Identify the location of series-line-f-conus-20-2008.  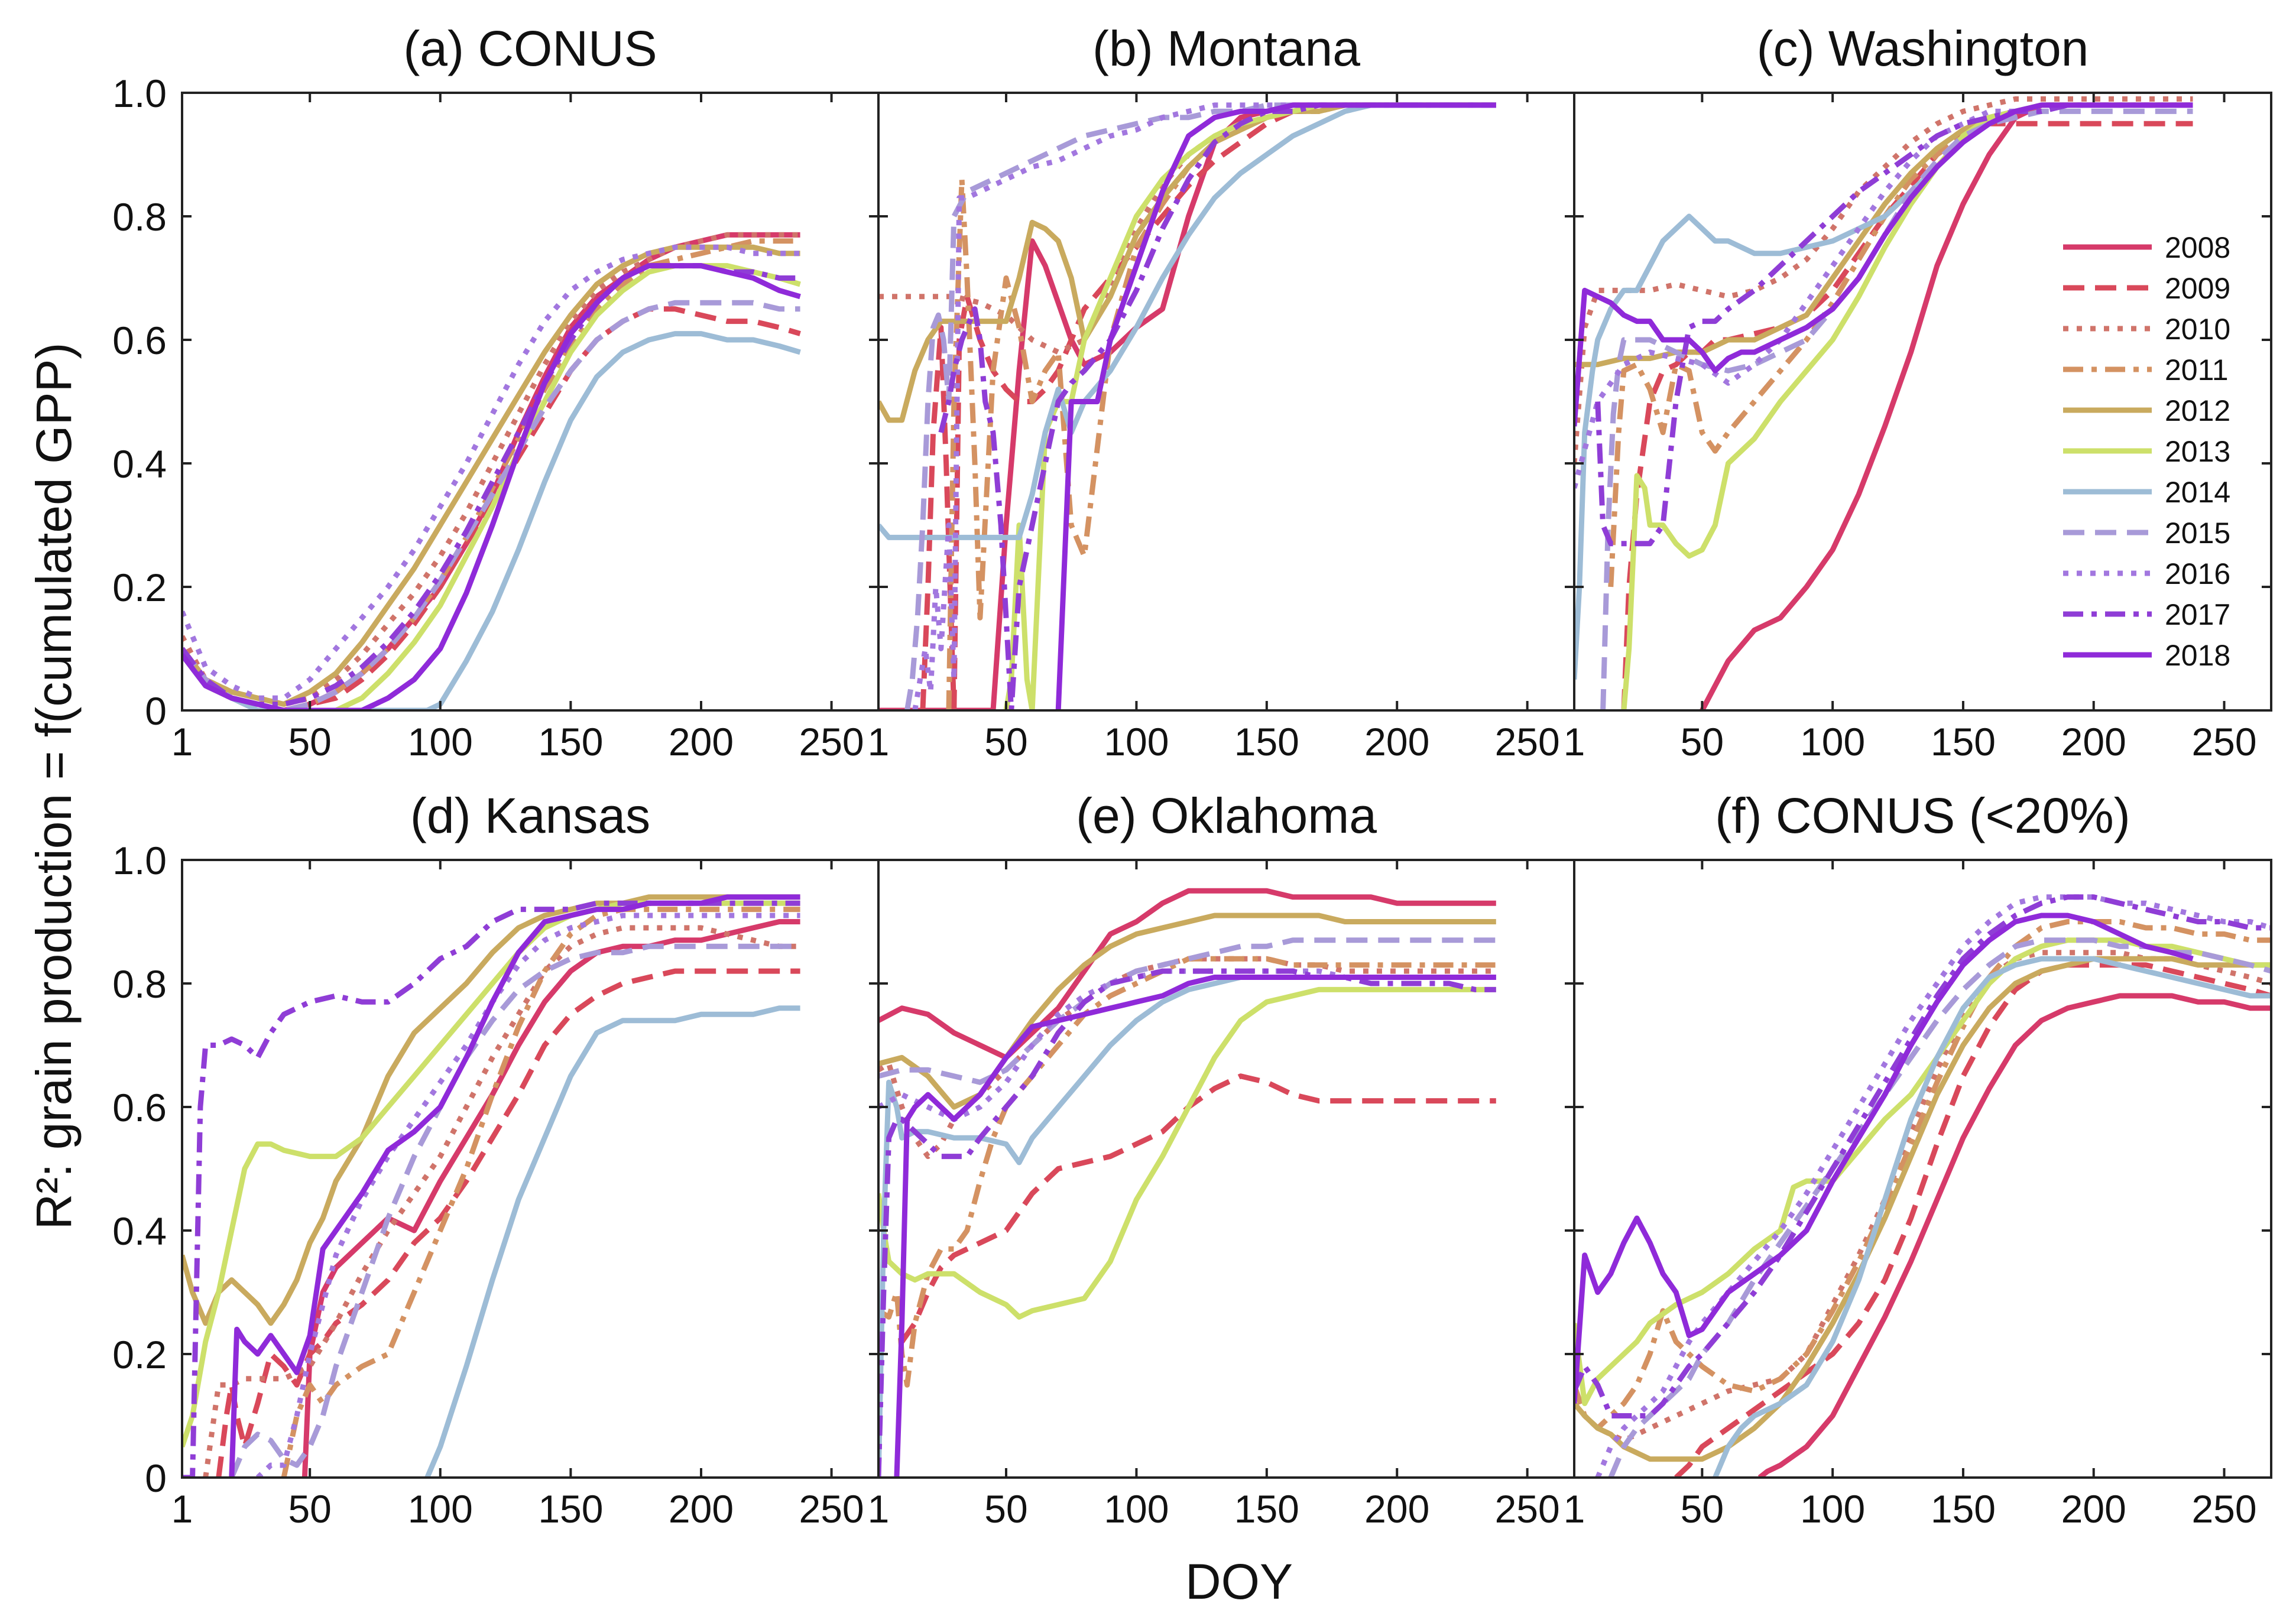
(2014, 1235).